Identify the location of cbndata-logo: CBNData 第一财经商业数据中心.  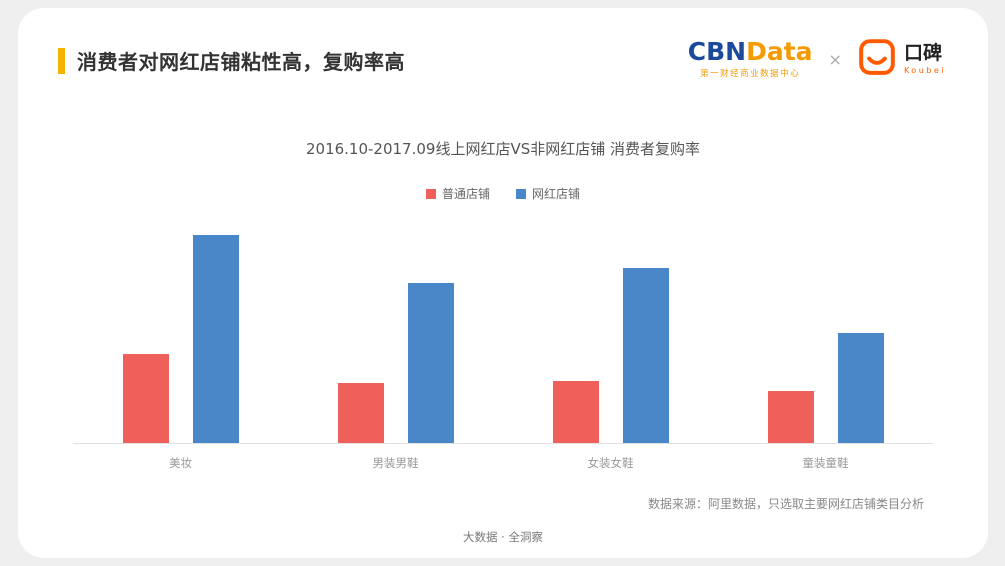
(750, 59).